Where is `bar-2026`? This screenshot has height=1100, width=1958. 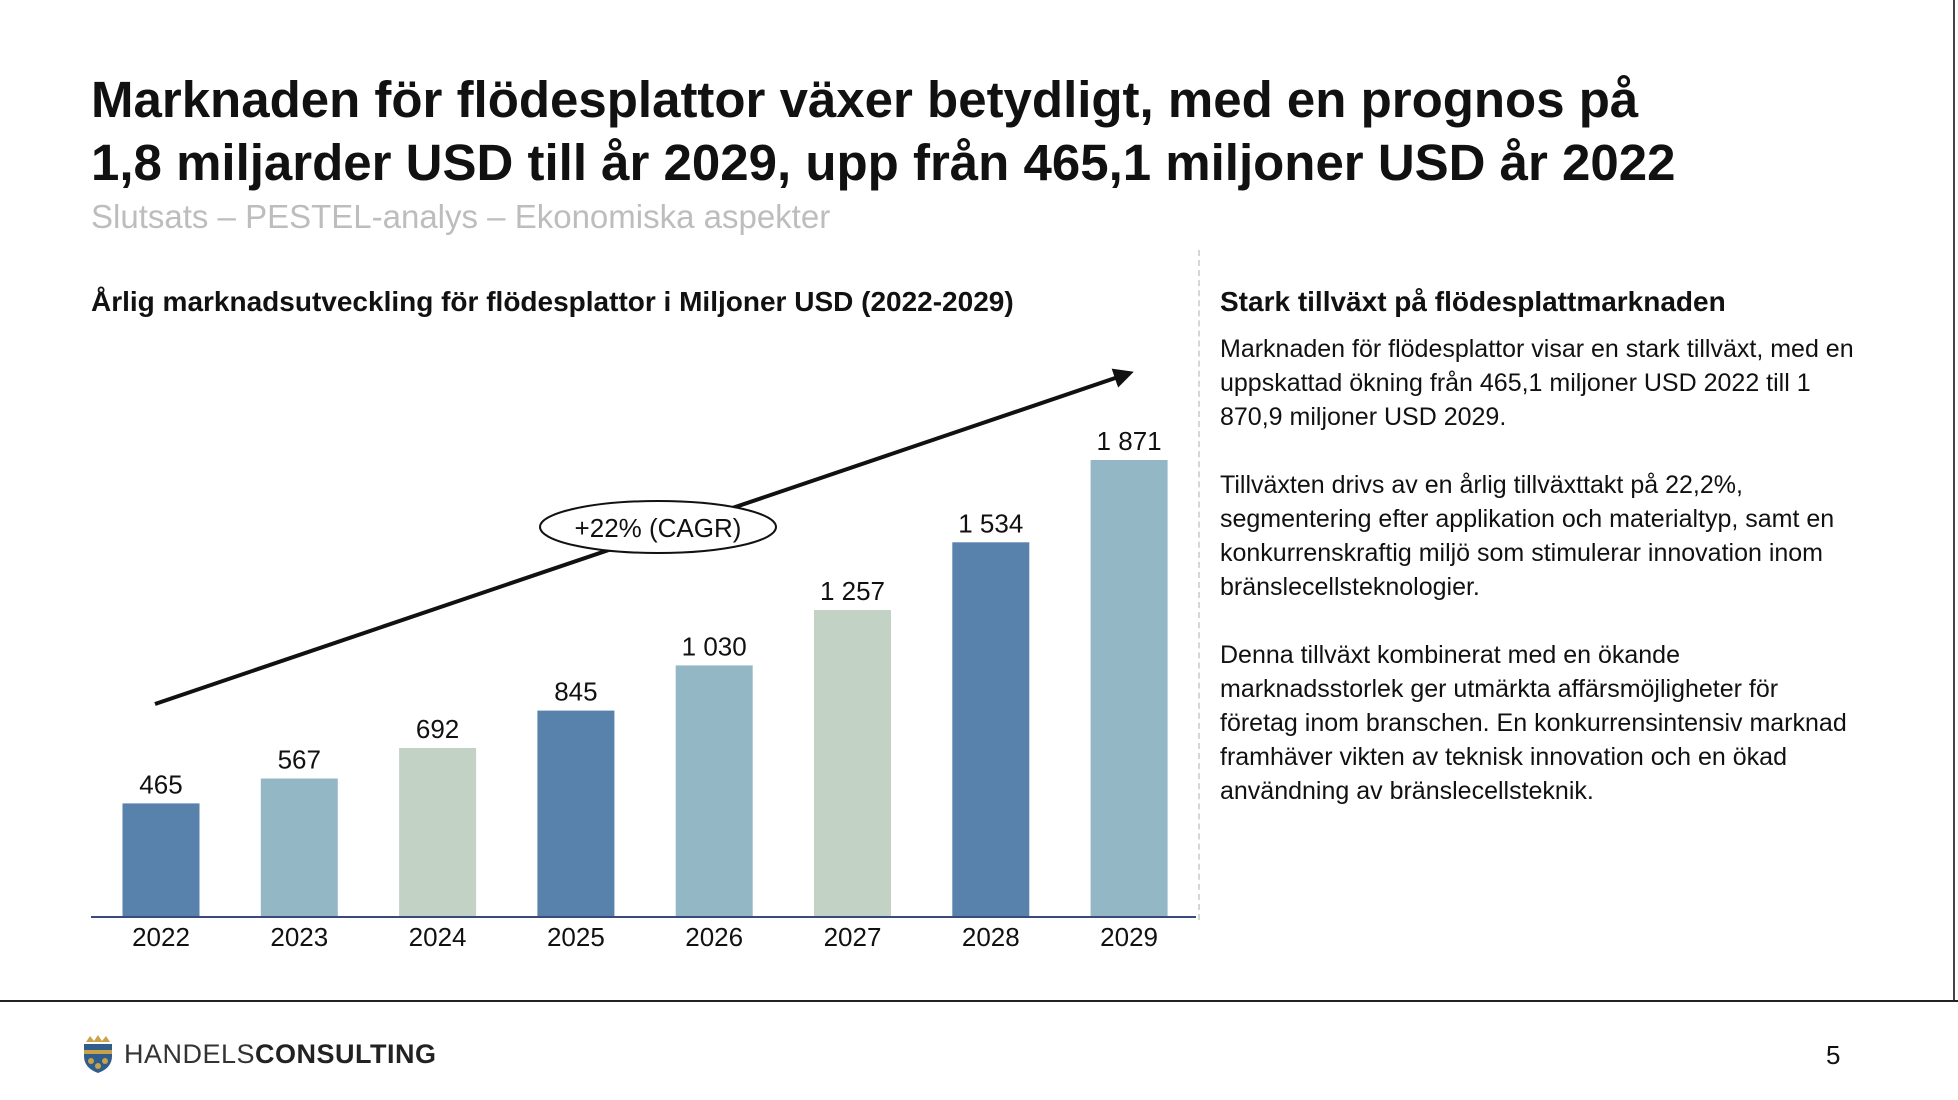
bar-2026 is located at coordinates (714, 791).